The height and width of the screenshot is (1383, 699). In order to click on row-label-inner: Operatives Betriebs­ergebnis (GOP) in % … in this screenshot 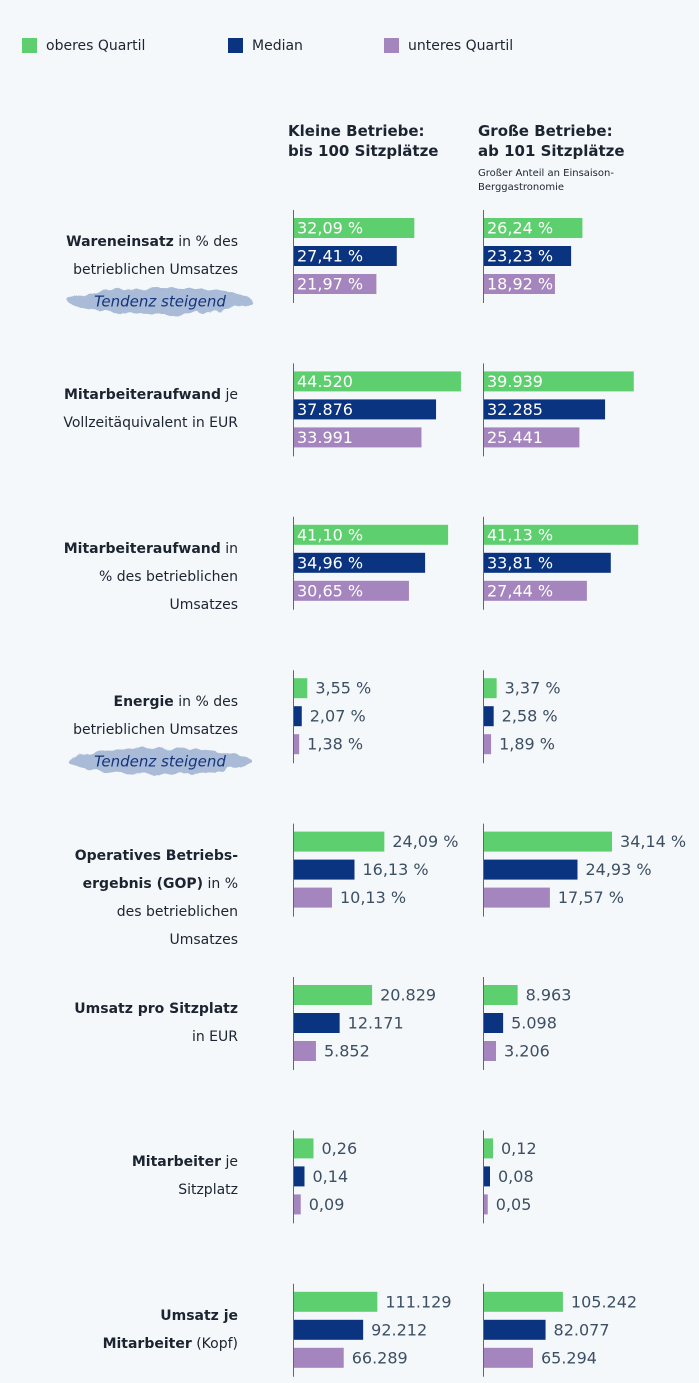, I will do `click(150, 898)`.